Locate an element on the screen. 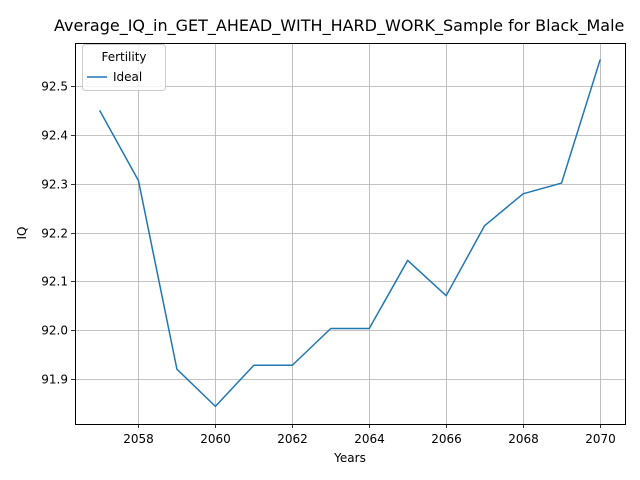 The height and width of the screenshot is (480, 640). x-tick-label: 2064 is located at coordinates (369, 439).